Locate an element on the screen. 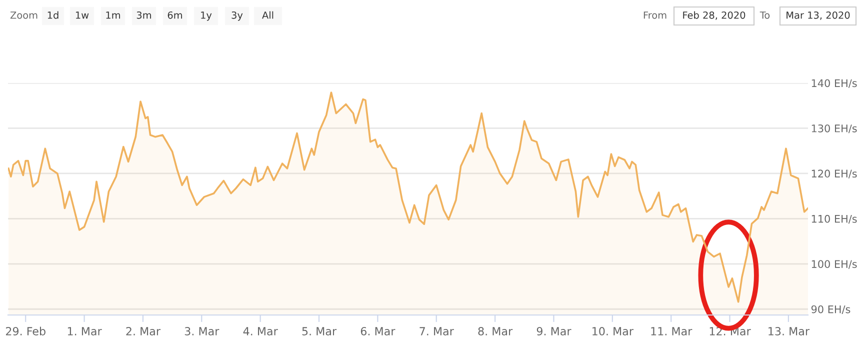  x-tick-label: 7. Mar is located at coordinates (437, 331).